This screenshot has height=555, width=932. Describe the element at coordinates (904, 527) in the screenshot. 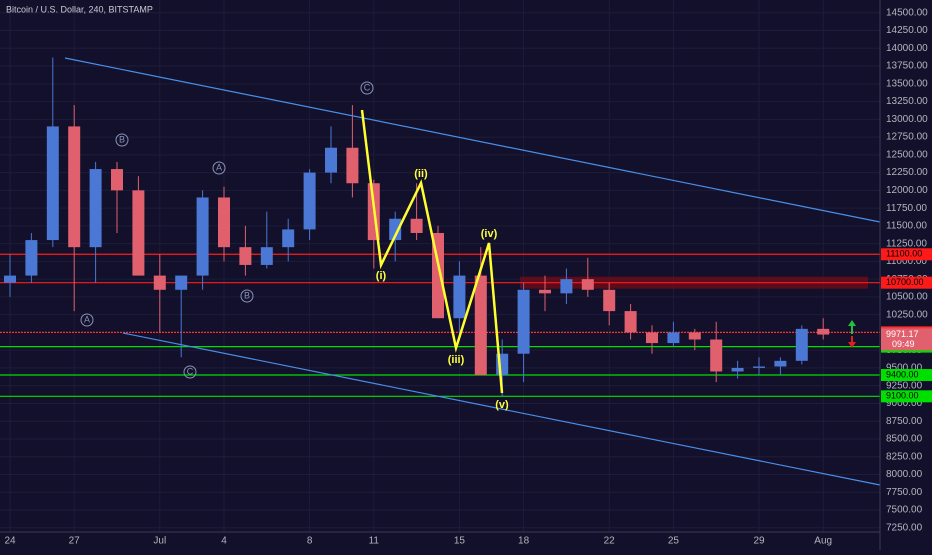

I see `y-tick-label: 7250.00` at that location.